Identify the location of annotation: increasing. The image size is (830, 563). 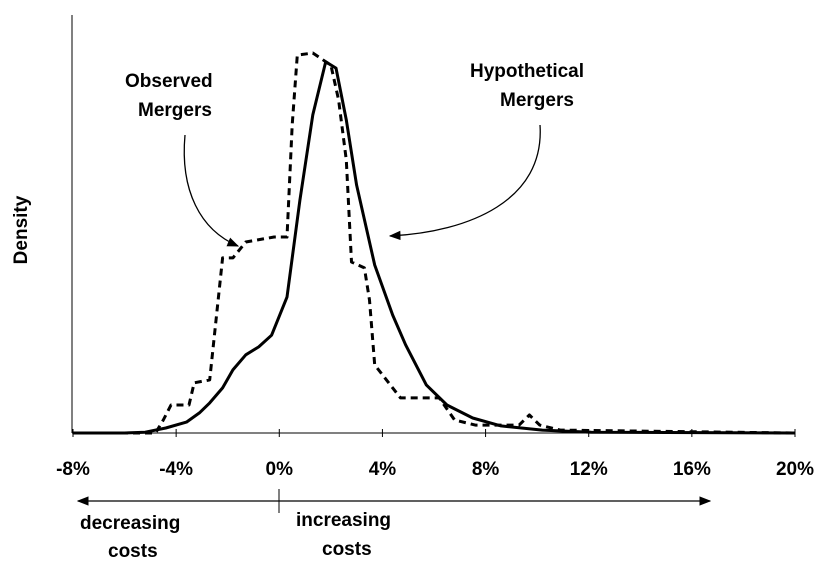
(343, 520).